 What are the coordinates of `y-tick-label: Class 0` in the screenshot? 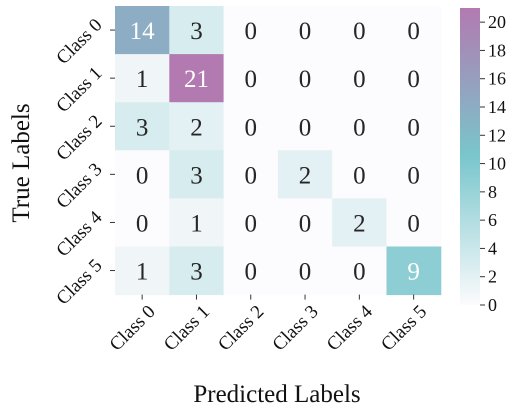 It's located at (79, 42).